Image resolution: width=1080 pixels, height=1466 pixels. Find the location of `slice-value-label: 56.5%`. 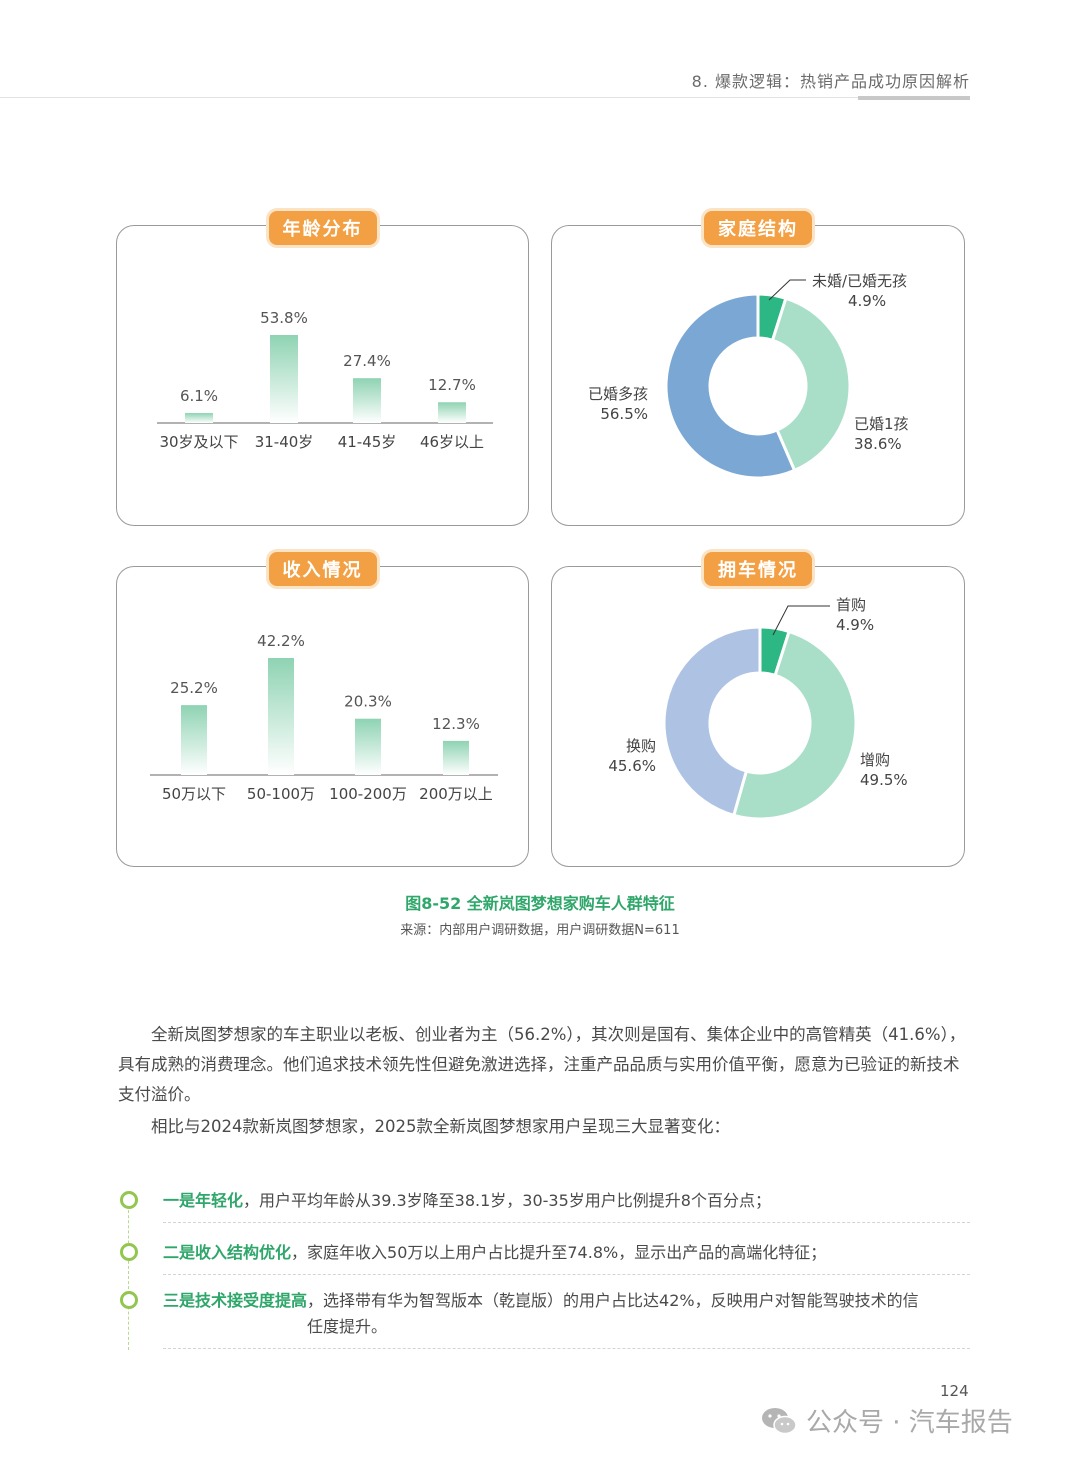

slice-value-label: 56.5% is located at coordinates (624, 414).